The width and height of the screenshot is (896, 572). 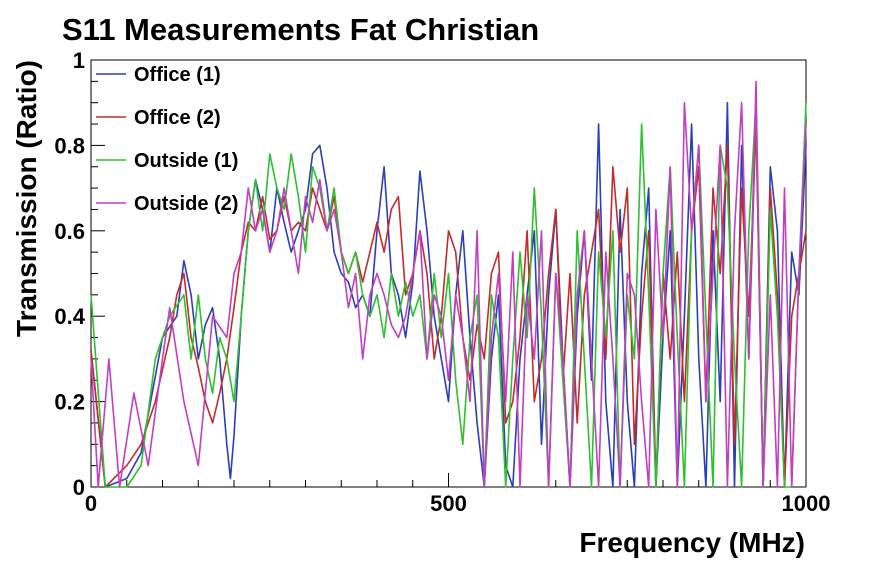 What do you see at coordinates (300, 29) in the screenshot?
I see `chart-title: S11 Measurements Fat Christian` at bounding box center [300, 29].